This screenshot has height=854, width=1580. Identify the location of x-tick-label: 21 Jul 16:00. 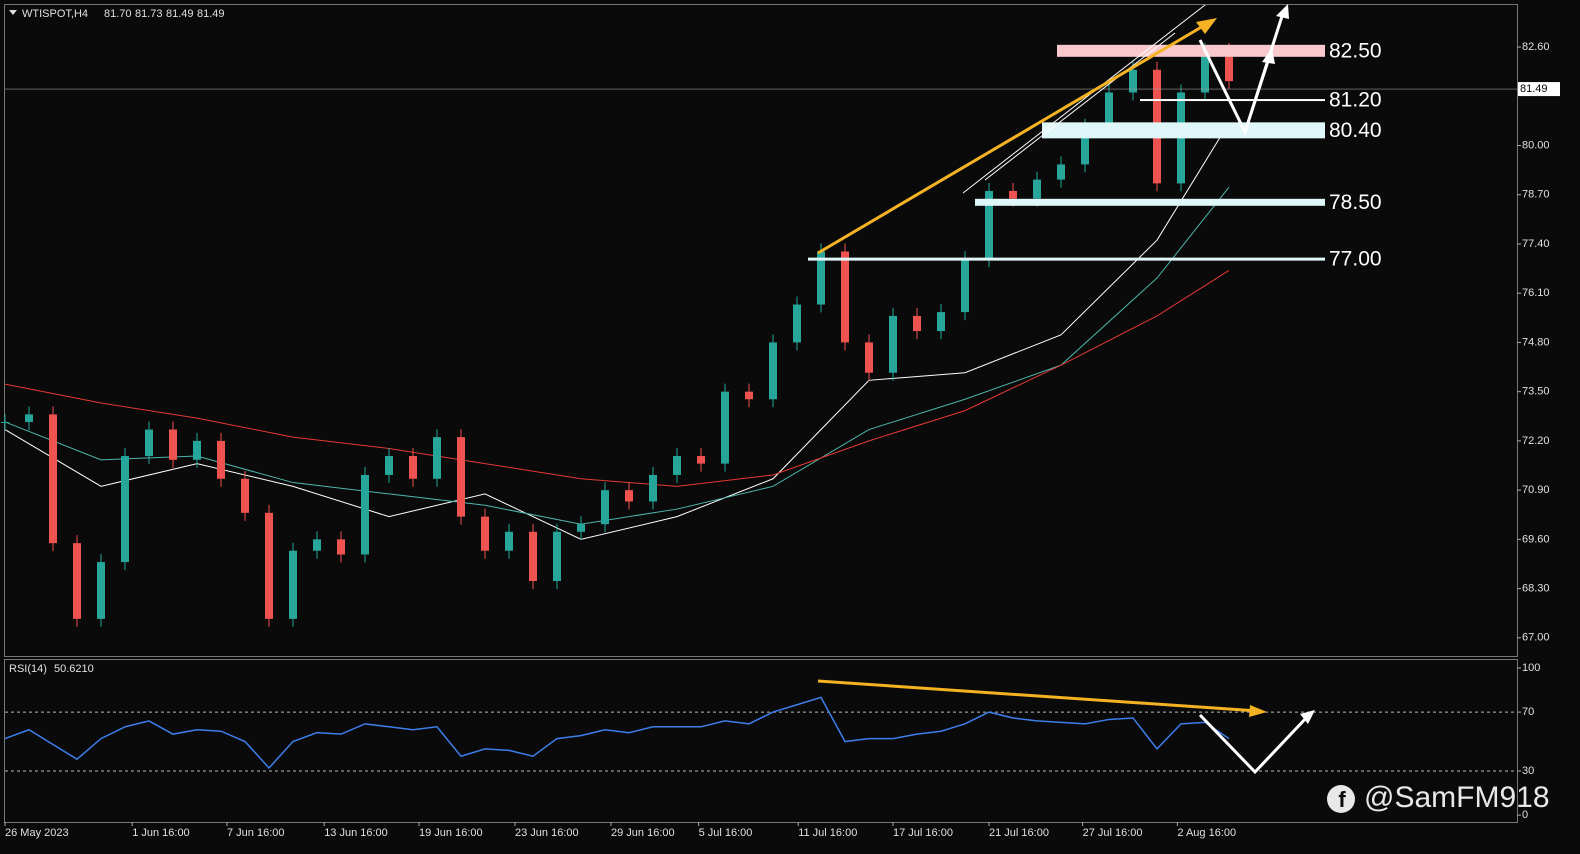
(1019, 833).